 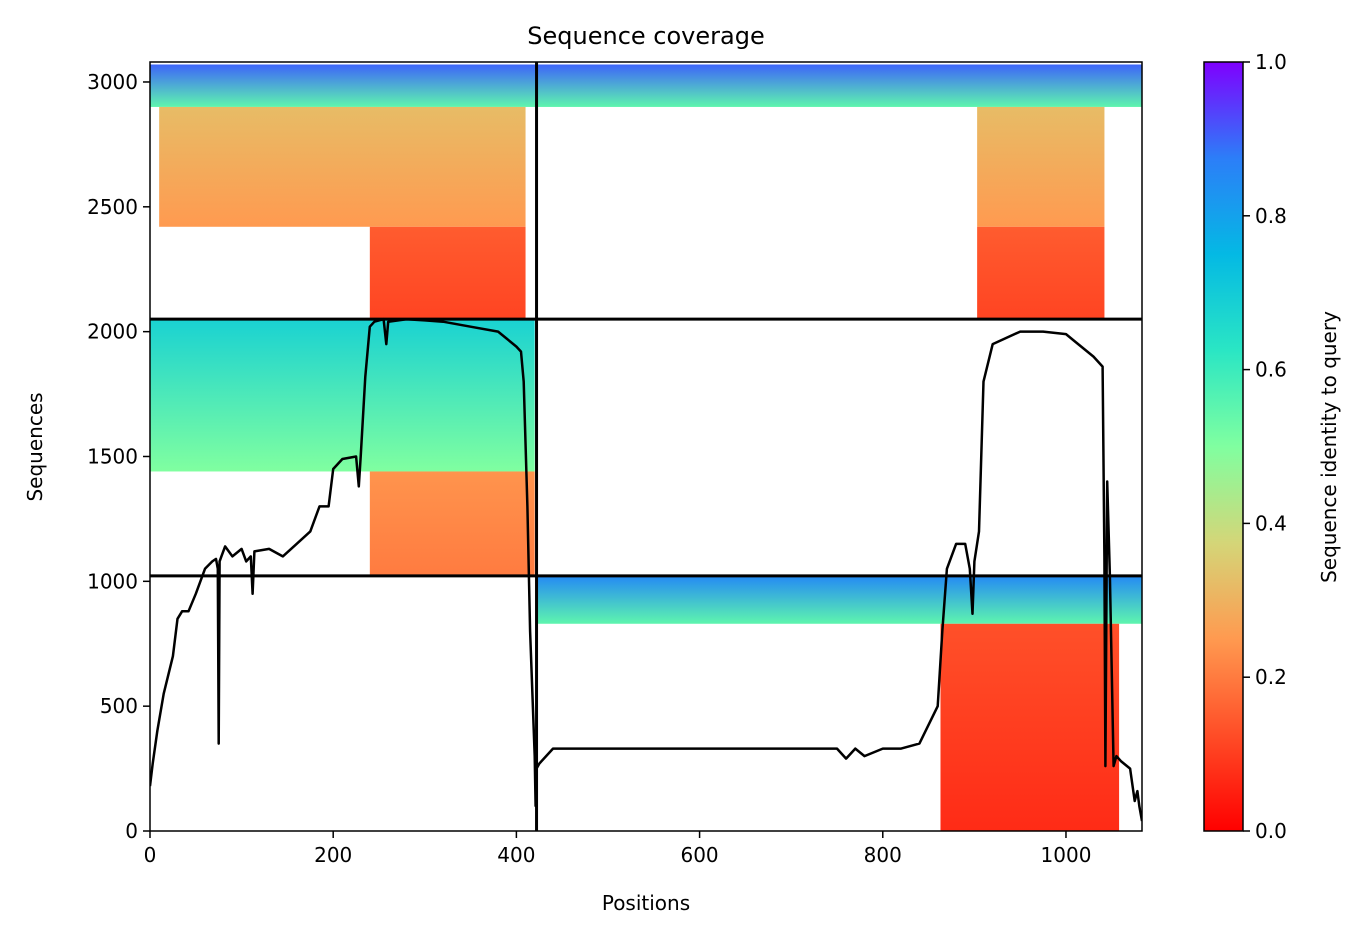 What do you see at coordinates (1271, 831) in the screenshot?
I see `colorbar-tick-label: 0.0` at bounding box center [1271, 831].